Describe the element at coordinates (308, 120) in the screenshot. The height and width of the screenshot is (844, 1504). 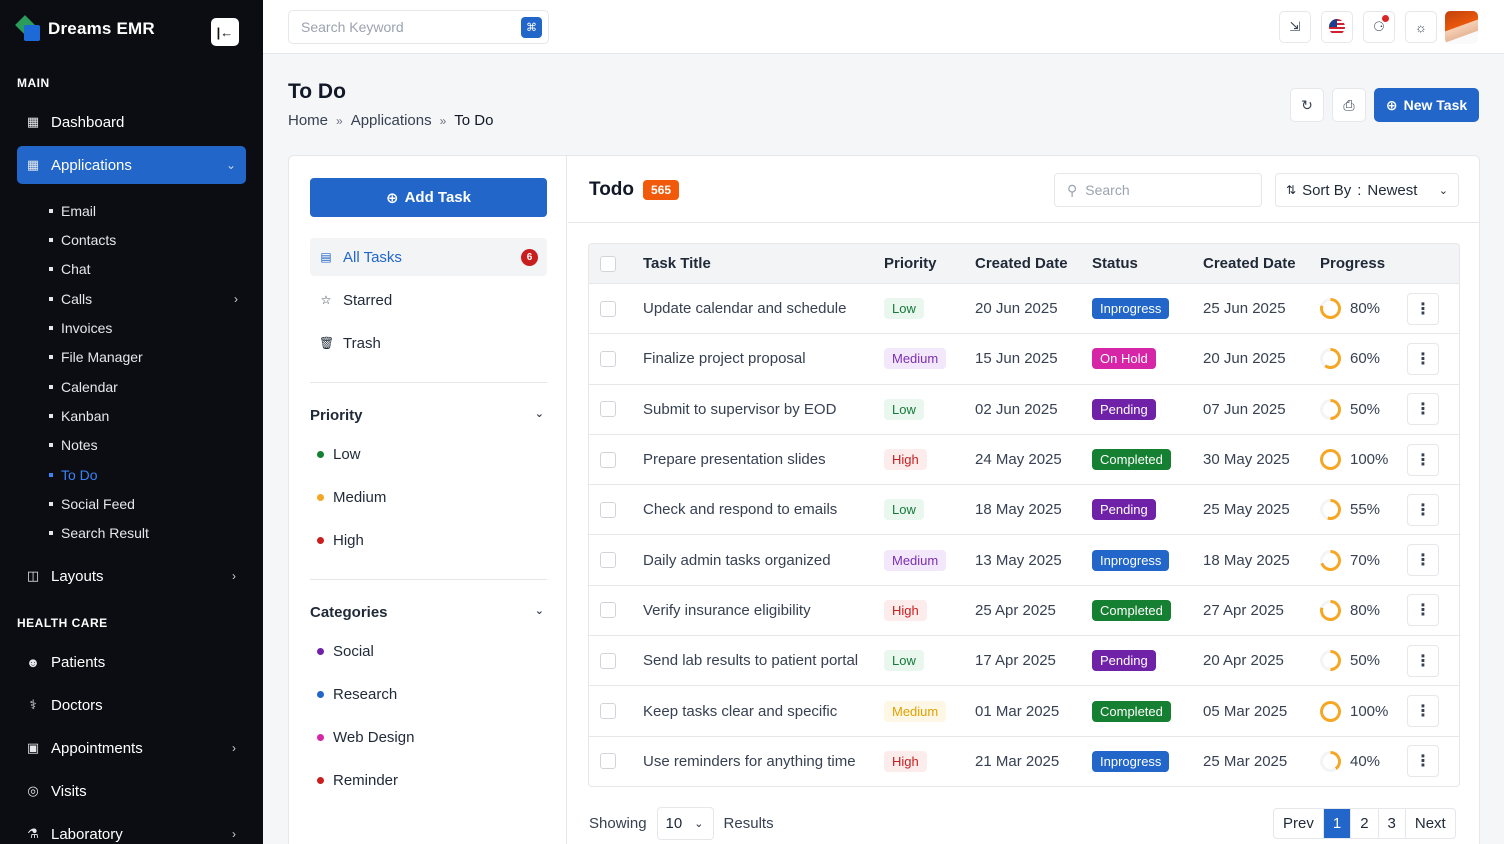
I see `breadcrumb-home: Home` at that location.